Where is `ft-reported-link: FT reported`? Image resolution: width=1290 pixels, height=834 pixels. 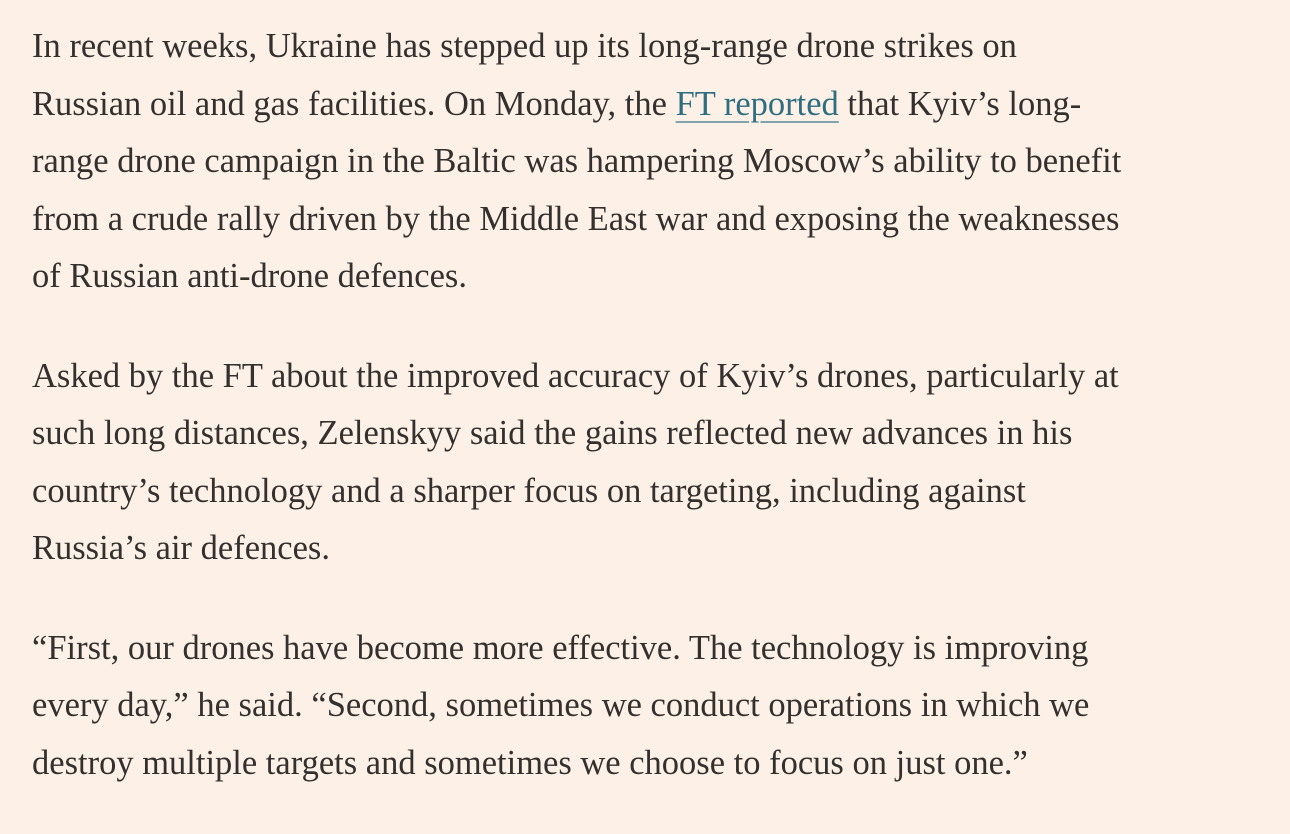 ft-reported-link: FT reported is located at coordinates (757, 103).